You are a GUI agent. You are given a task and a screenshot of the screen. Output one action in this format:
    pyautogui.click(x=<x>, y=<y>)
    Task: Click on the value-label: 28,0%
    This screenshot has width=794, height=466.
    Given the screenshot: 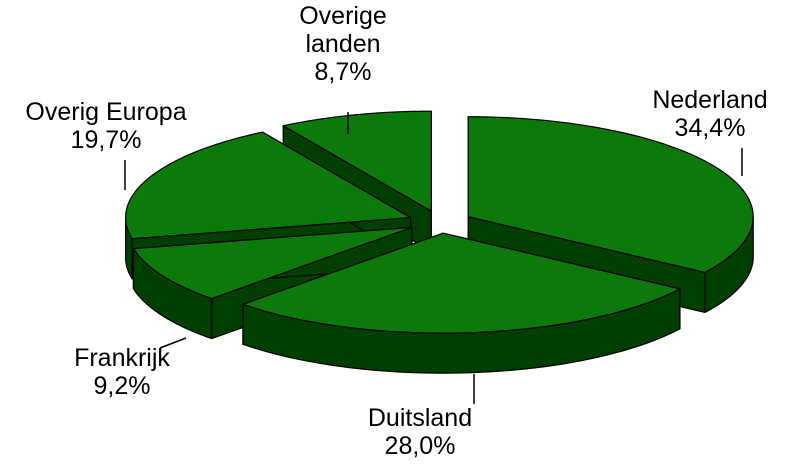 What is the action you would take?
    pyautogui.click(x=420, y=446)
    